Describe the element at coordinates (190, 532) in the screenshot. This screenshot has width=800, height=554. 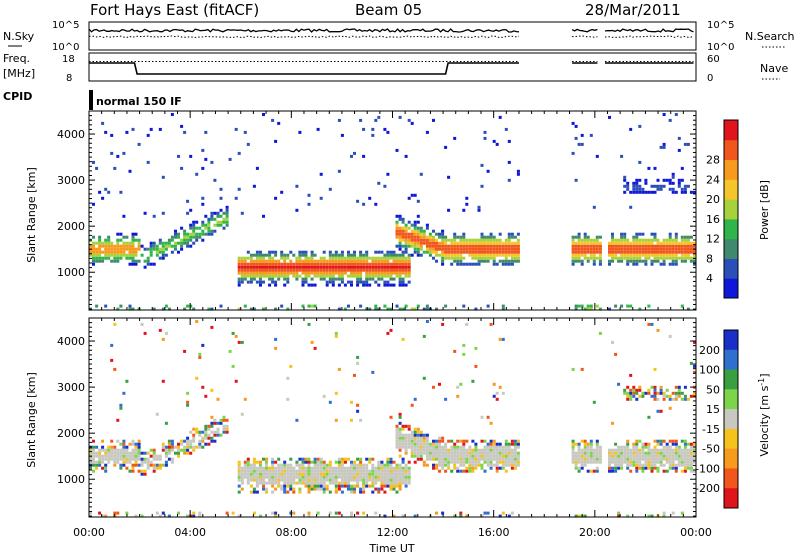
I see `x-tick-label: 04:00` at that location.